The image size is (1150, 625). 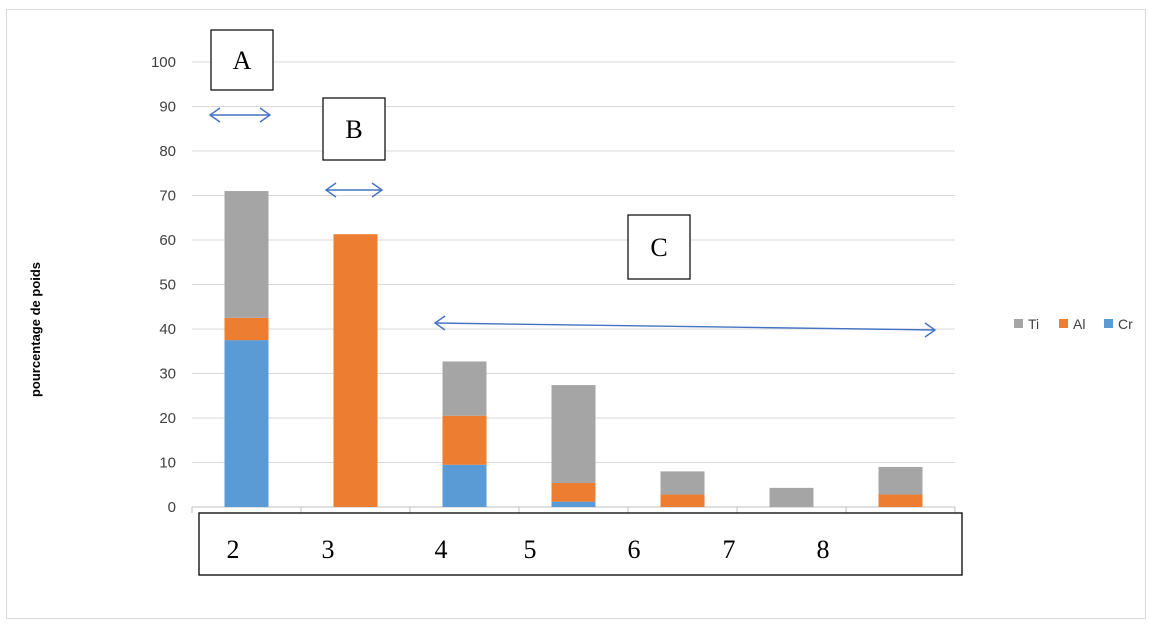 I want to click on y-tick-label: 90, so click(x=167, y=107).